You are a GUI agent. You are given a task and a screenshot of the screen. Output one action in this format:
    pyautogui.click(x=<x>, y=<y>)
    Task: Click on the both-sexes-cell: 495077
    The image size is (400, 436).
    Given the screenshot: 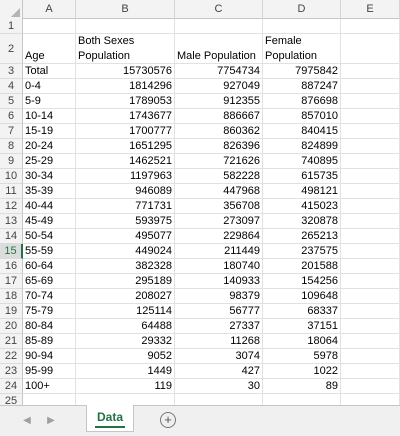 What is the action you would take?
    pyautogui.click(x=125, y=236)
    